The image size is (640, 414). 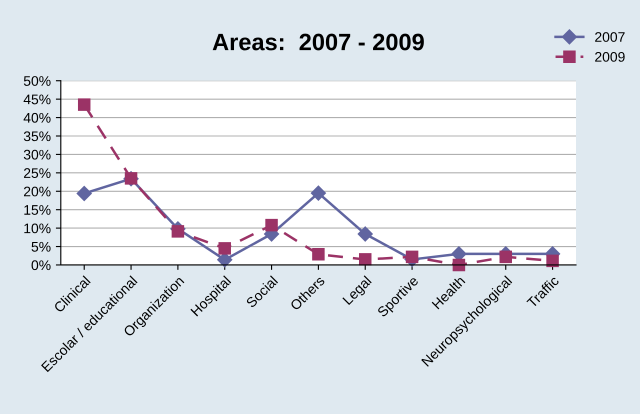 What do you see at coordinates (37, 191) in the screenshot?
I see `y-tick-label: 20%` at bounding box center [37, 191].